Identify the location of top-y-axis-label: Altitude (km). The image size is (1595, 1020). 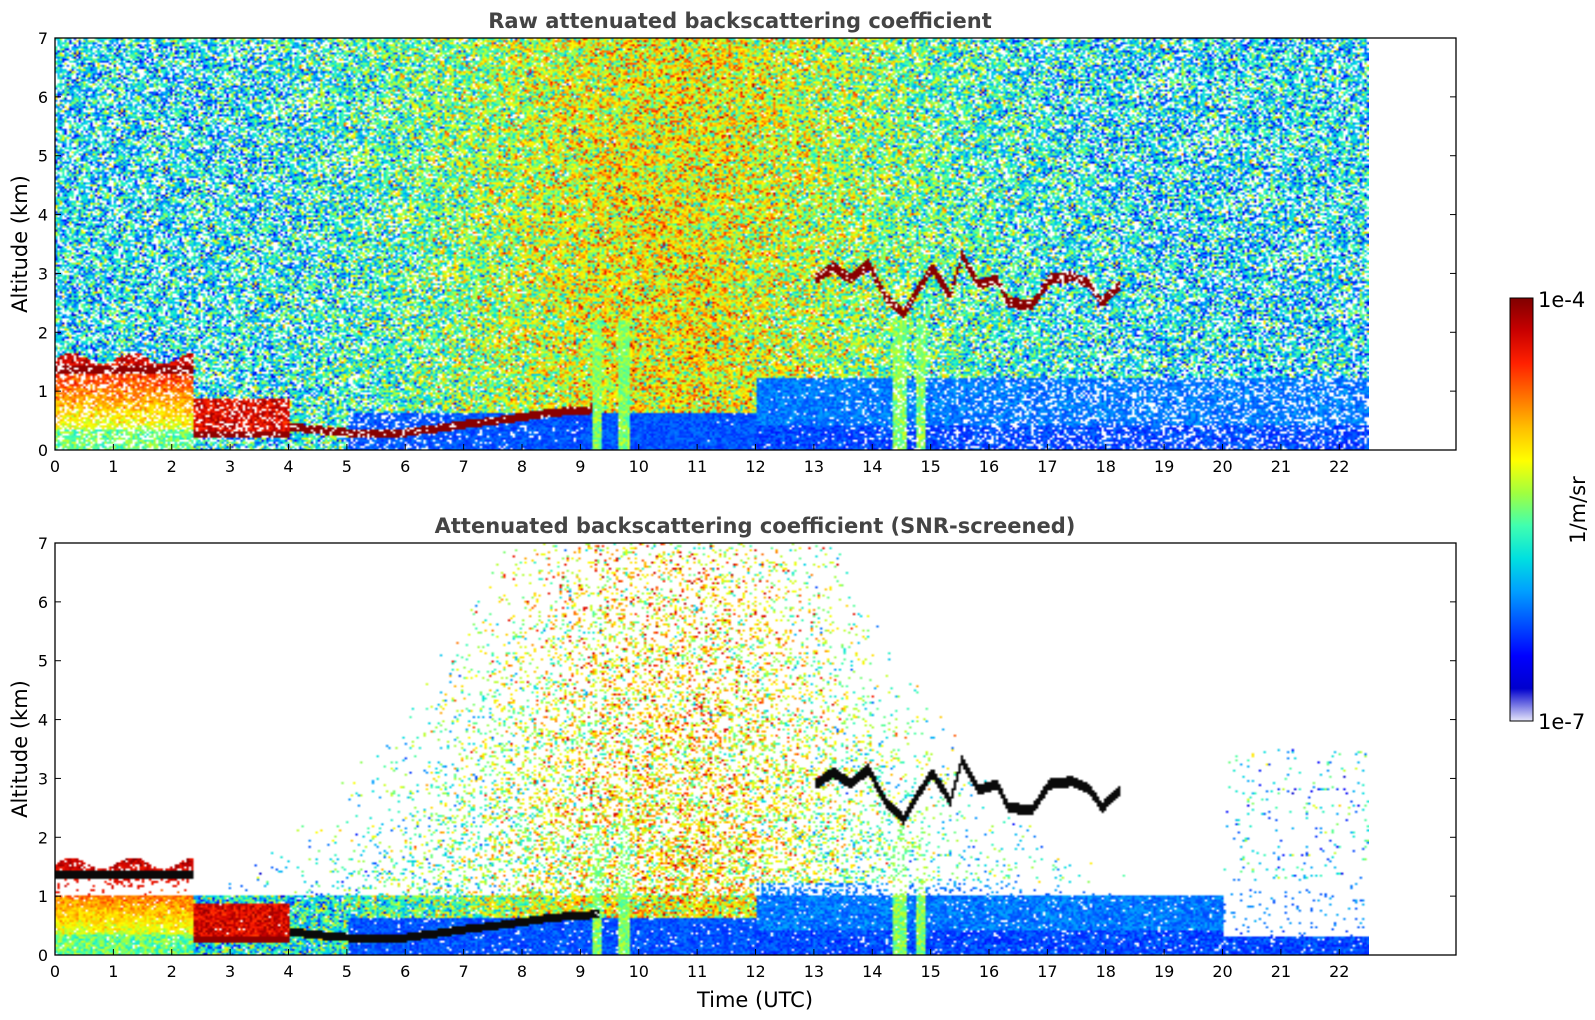
(20, 244).